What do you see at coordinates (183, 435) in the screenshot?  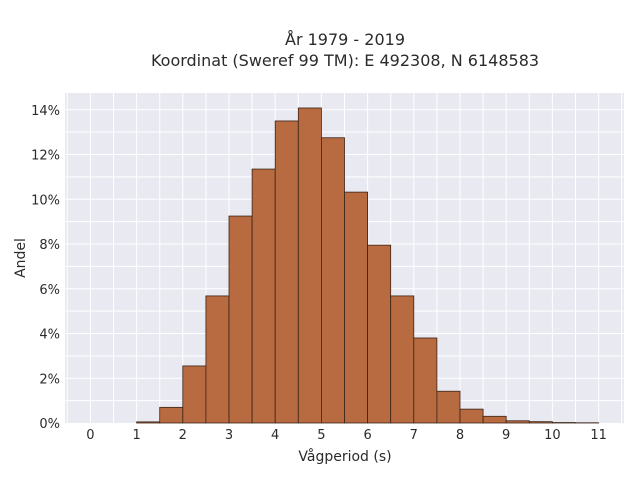 I see `x-tick-label: 2` at bounding box center [183, 435].